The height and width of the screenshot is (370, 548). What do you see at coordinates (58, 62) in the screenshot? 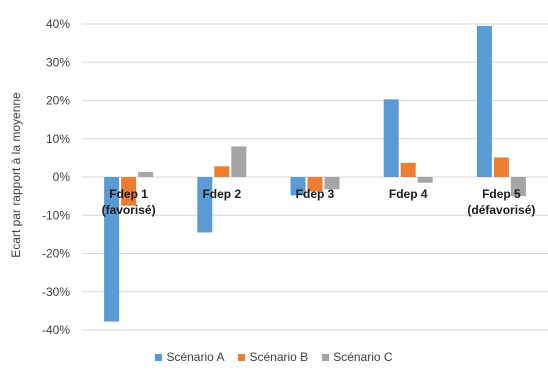
I see `y-tick-label: 30%` at bounding box center [58, 62].